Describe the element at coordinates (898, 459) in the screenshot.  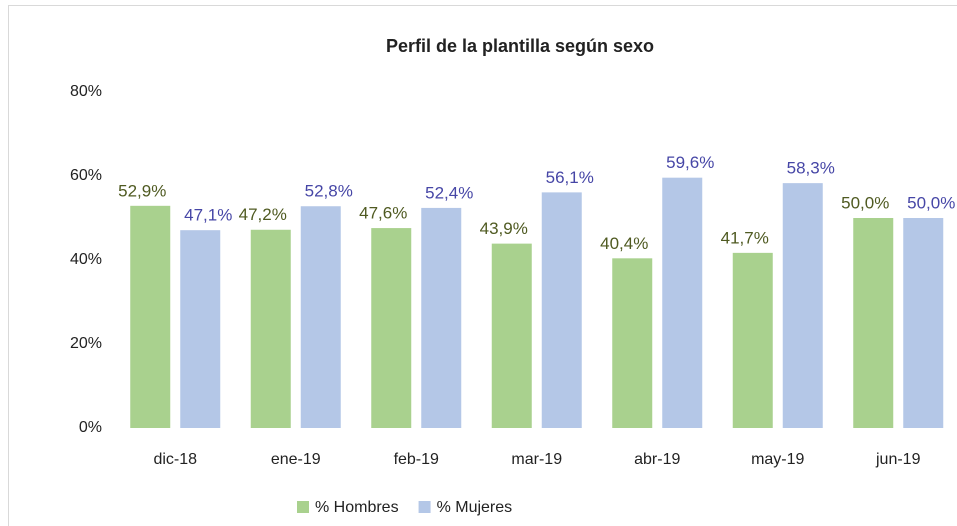
I see `x-tick-label: jun-19` at that location.